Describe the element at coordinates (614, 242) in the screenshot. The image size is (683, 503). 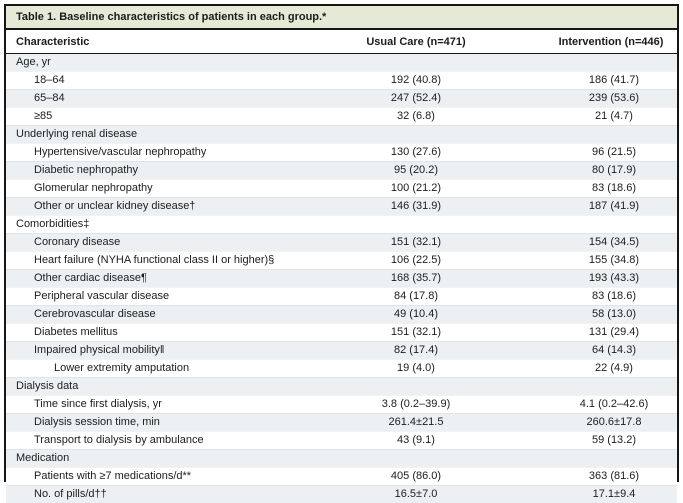
I see `intervention-value-cell: 154 (34.5)` at that location.